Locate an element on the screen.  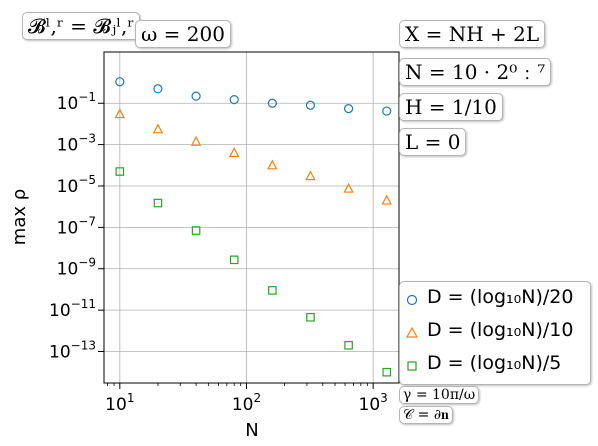
y-tick-label: 10⁻¹³ is located at coordinates (72, 350).